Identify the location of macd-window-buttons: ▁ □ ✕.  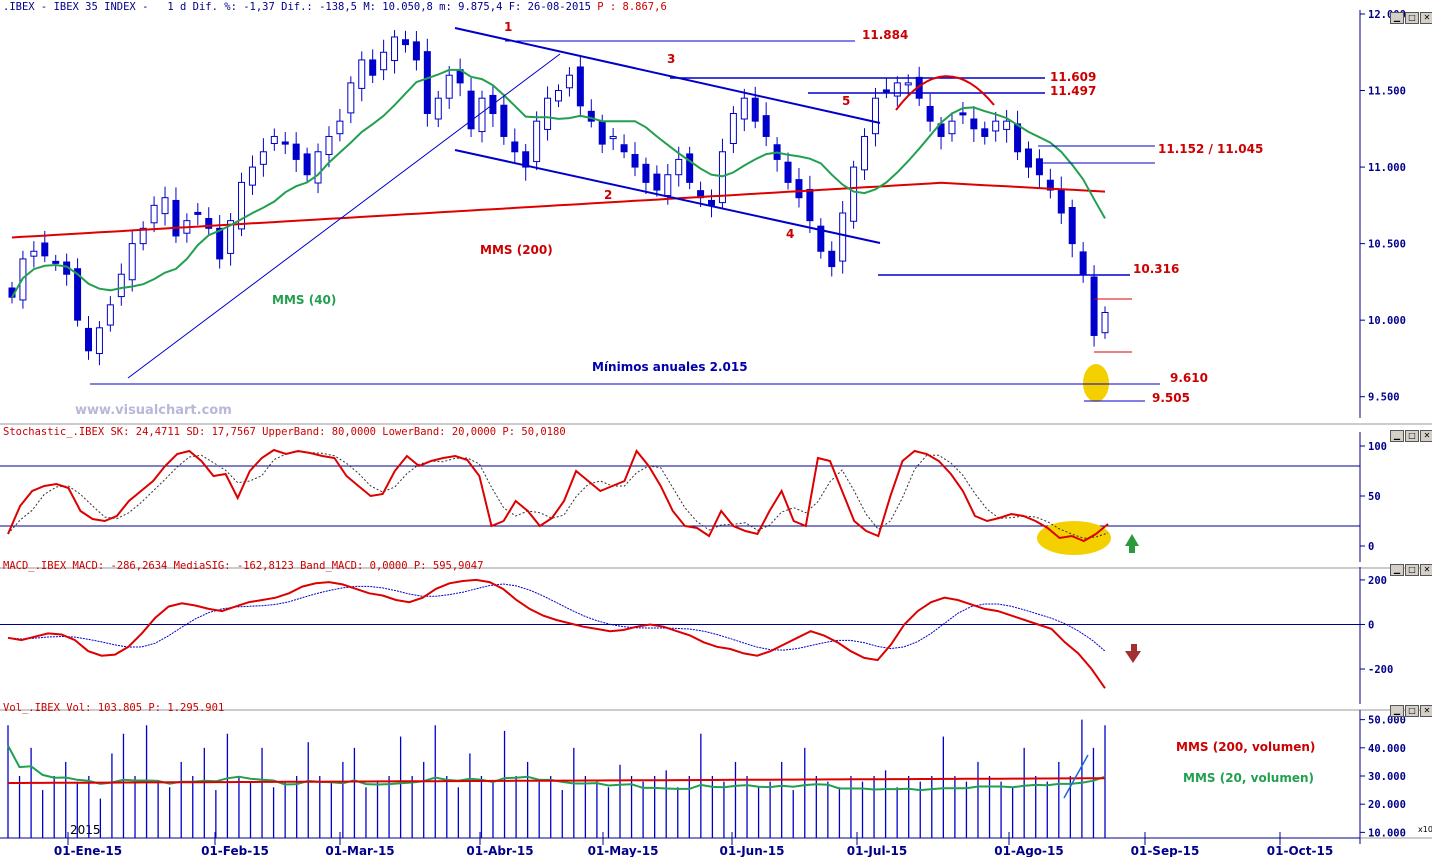
(1411, 570).